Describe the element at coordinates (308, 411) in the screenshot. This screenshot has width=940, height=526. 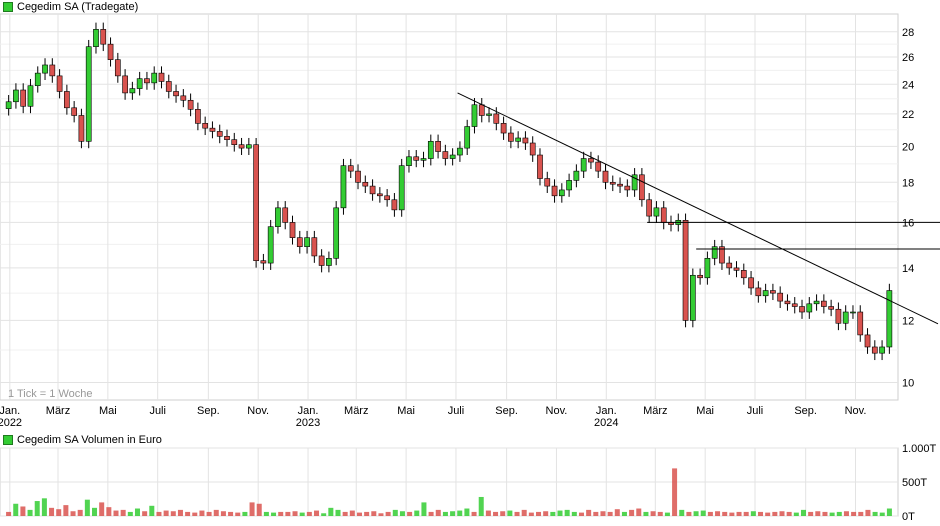
I see `x-tick-label: Jan.` at that location.